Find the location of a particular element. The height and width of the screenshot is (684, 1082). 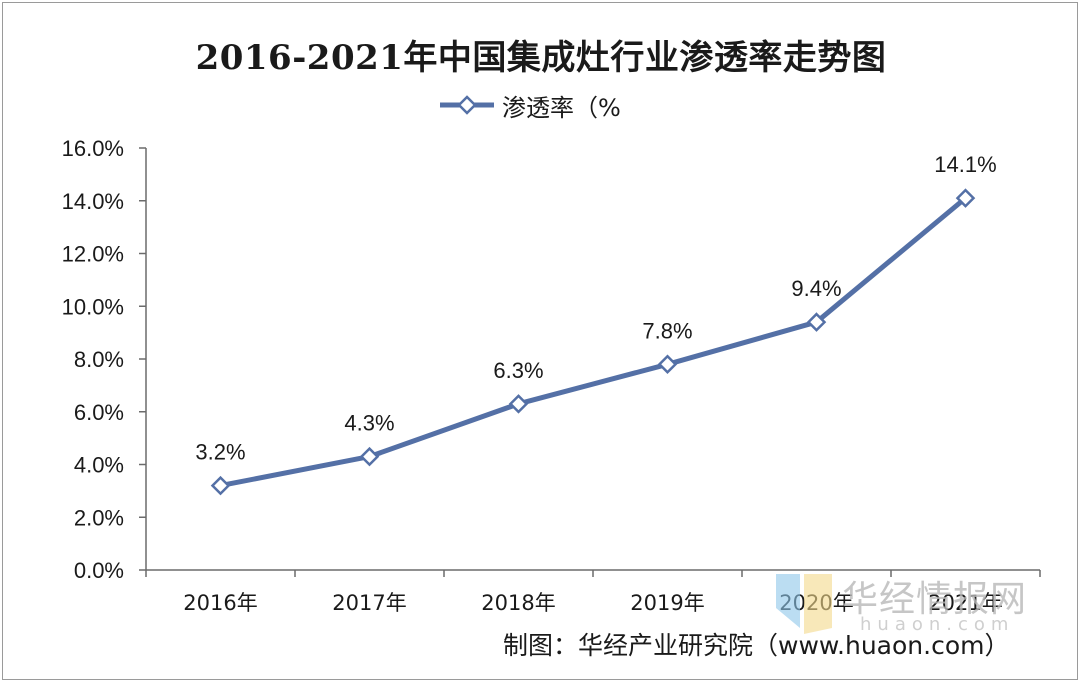

data-label: 7.8% is located at coordinates (667, 330).